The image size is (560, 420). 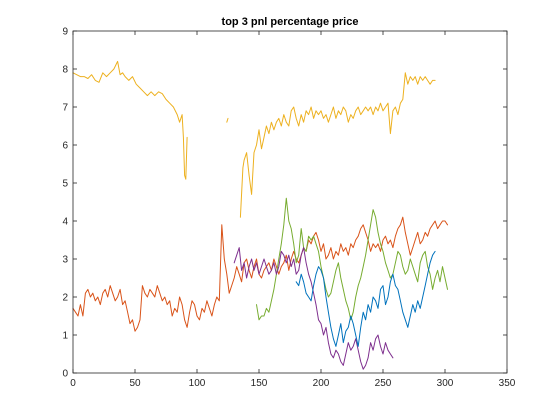 What do you see at coordinates (65, 32) in the screenshot?
I see `y-tick-label: 9` at bounding box center [65, 32].